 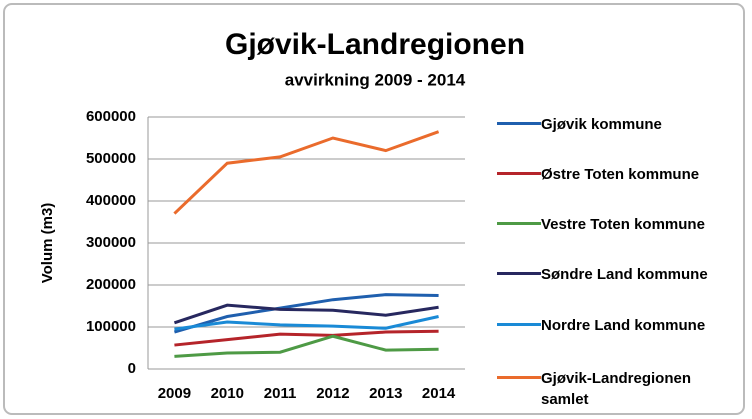 I want to click on y-tick-label: 200000, so click(x=111, y=284).